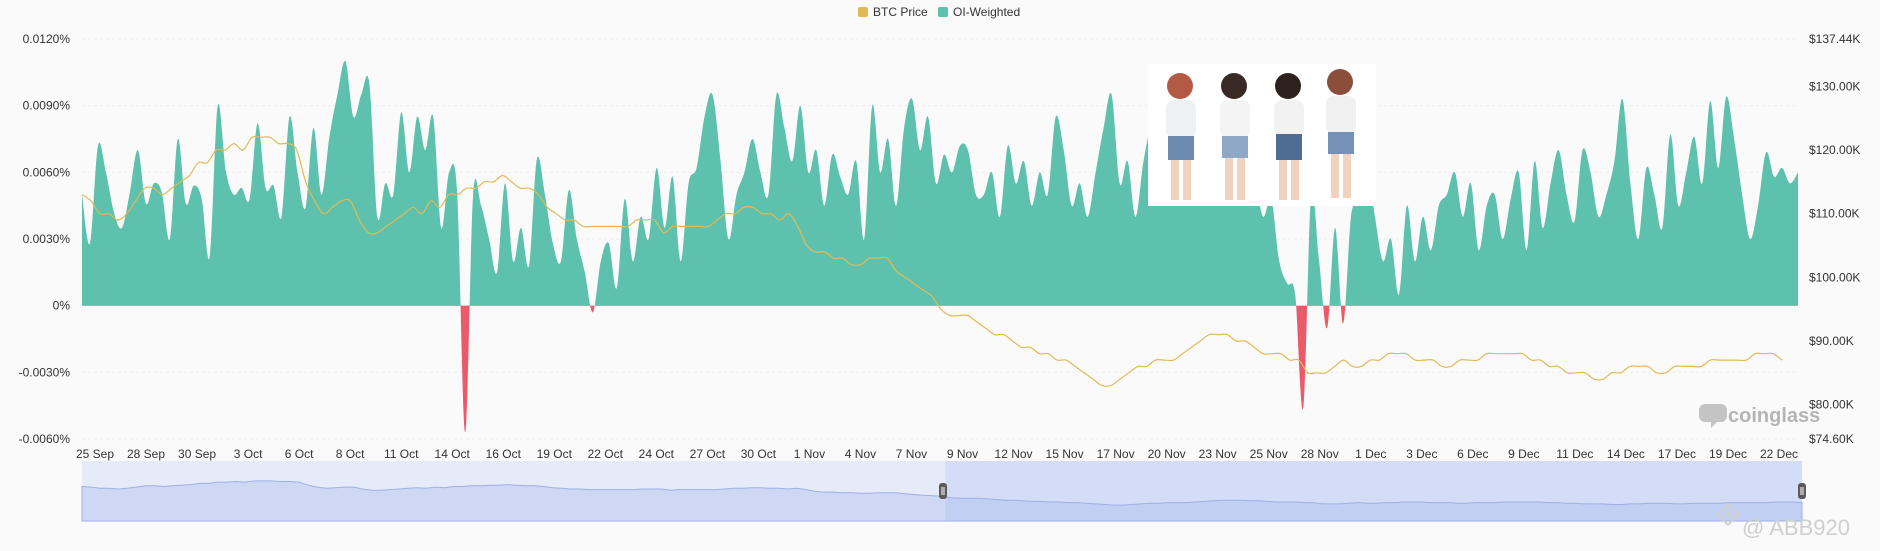 The image size is (1880, 551). I want to click on y-right-tick-label: $130.00K, so click(1834, 86).